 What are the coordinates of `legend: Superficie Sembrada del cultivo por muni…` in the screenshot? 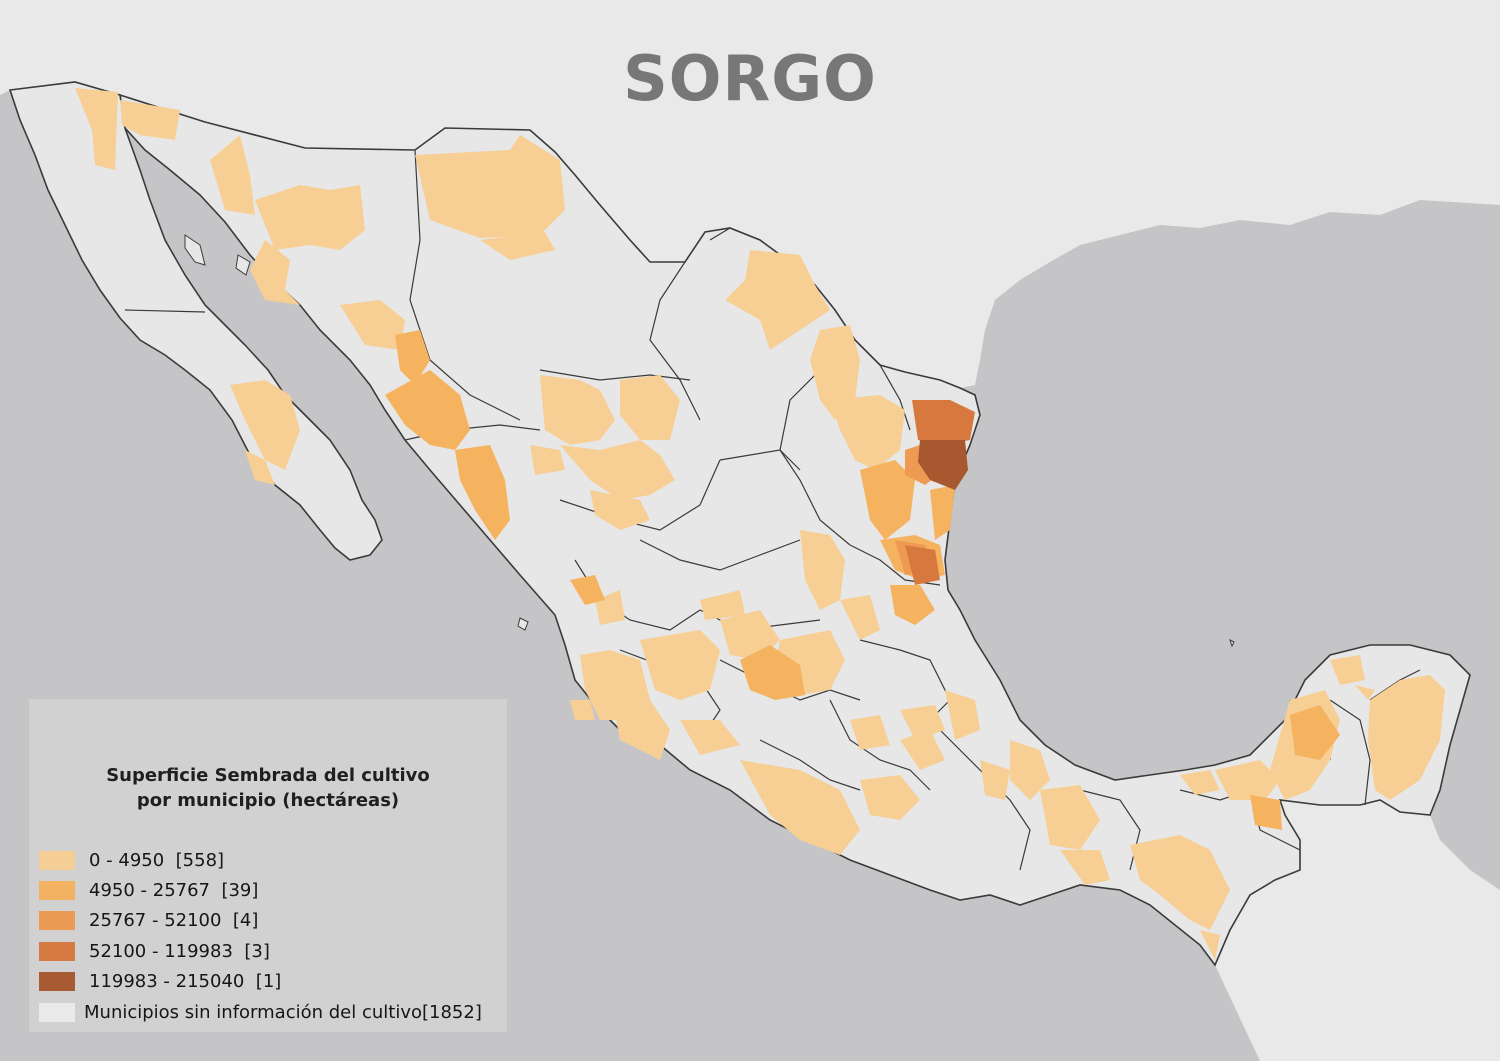 It's located at (268, 865).